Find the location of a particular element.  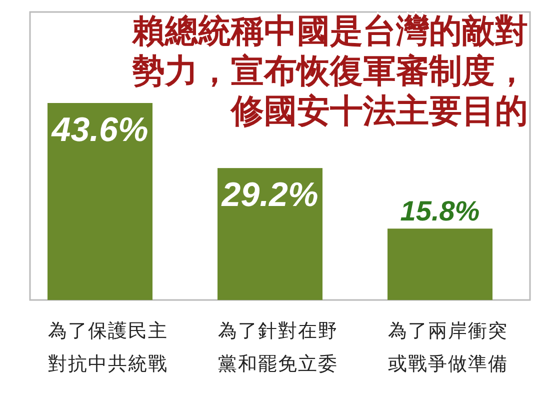

x-tick-label: 為了保護民主對抗中共統戰 is located at coordinates (108, 347).